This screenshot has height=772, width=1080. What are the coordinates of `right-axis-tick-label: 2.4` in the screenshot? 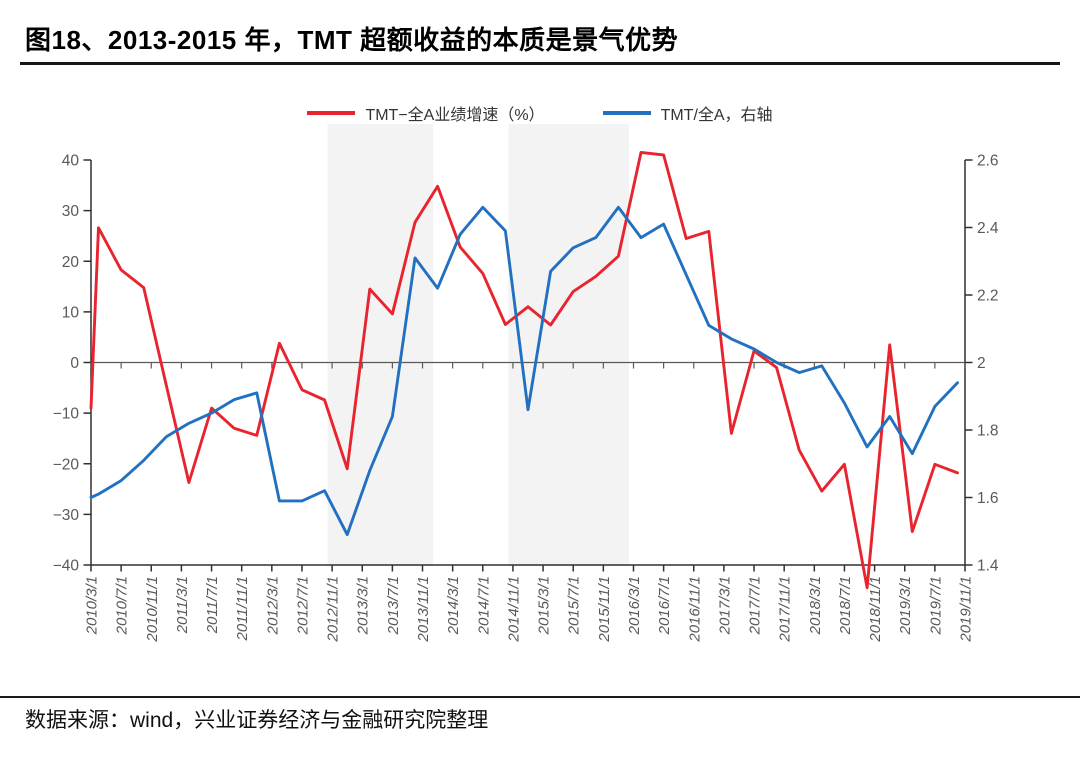 It's located at (988, 228).